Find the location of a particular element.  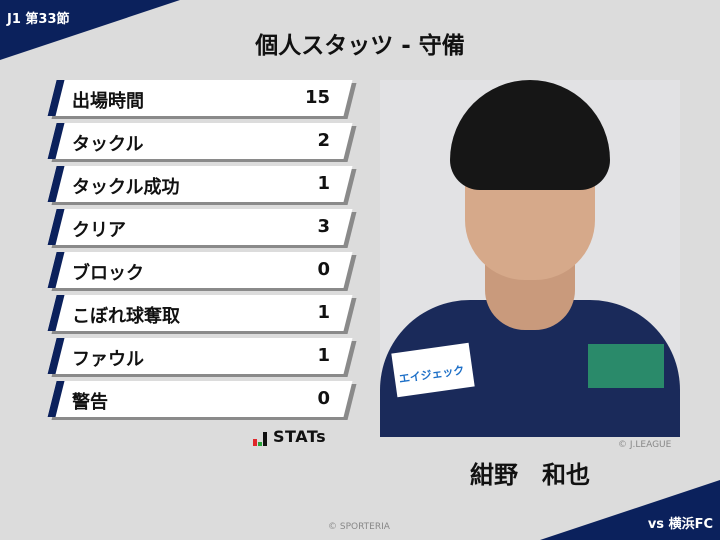

stat-row: タックル 2 is located at coordinates (202, 142).